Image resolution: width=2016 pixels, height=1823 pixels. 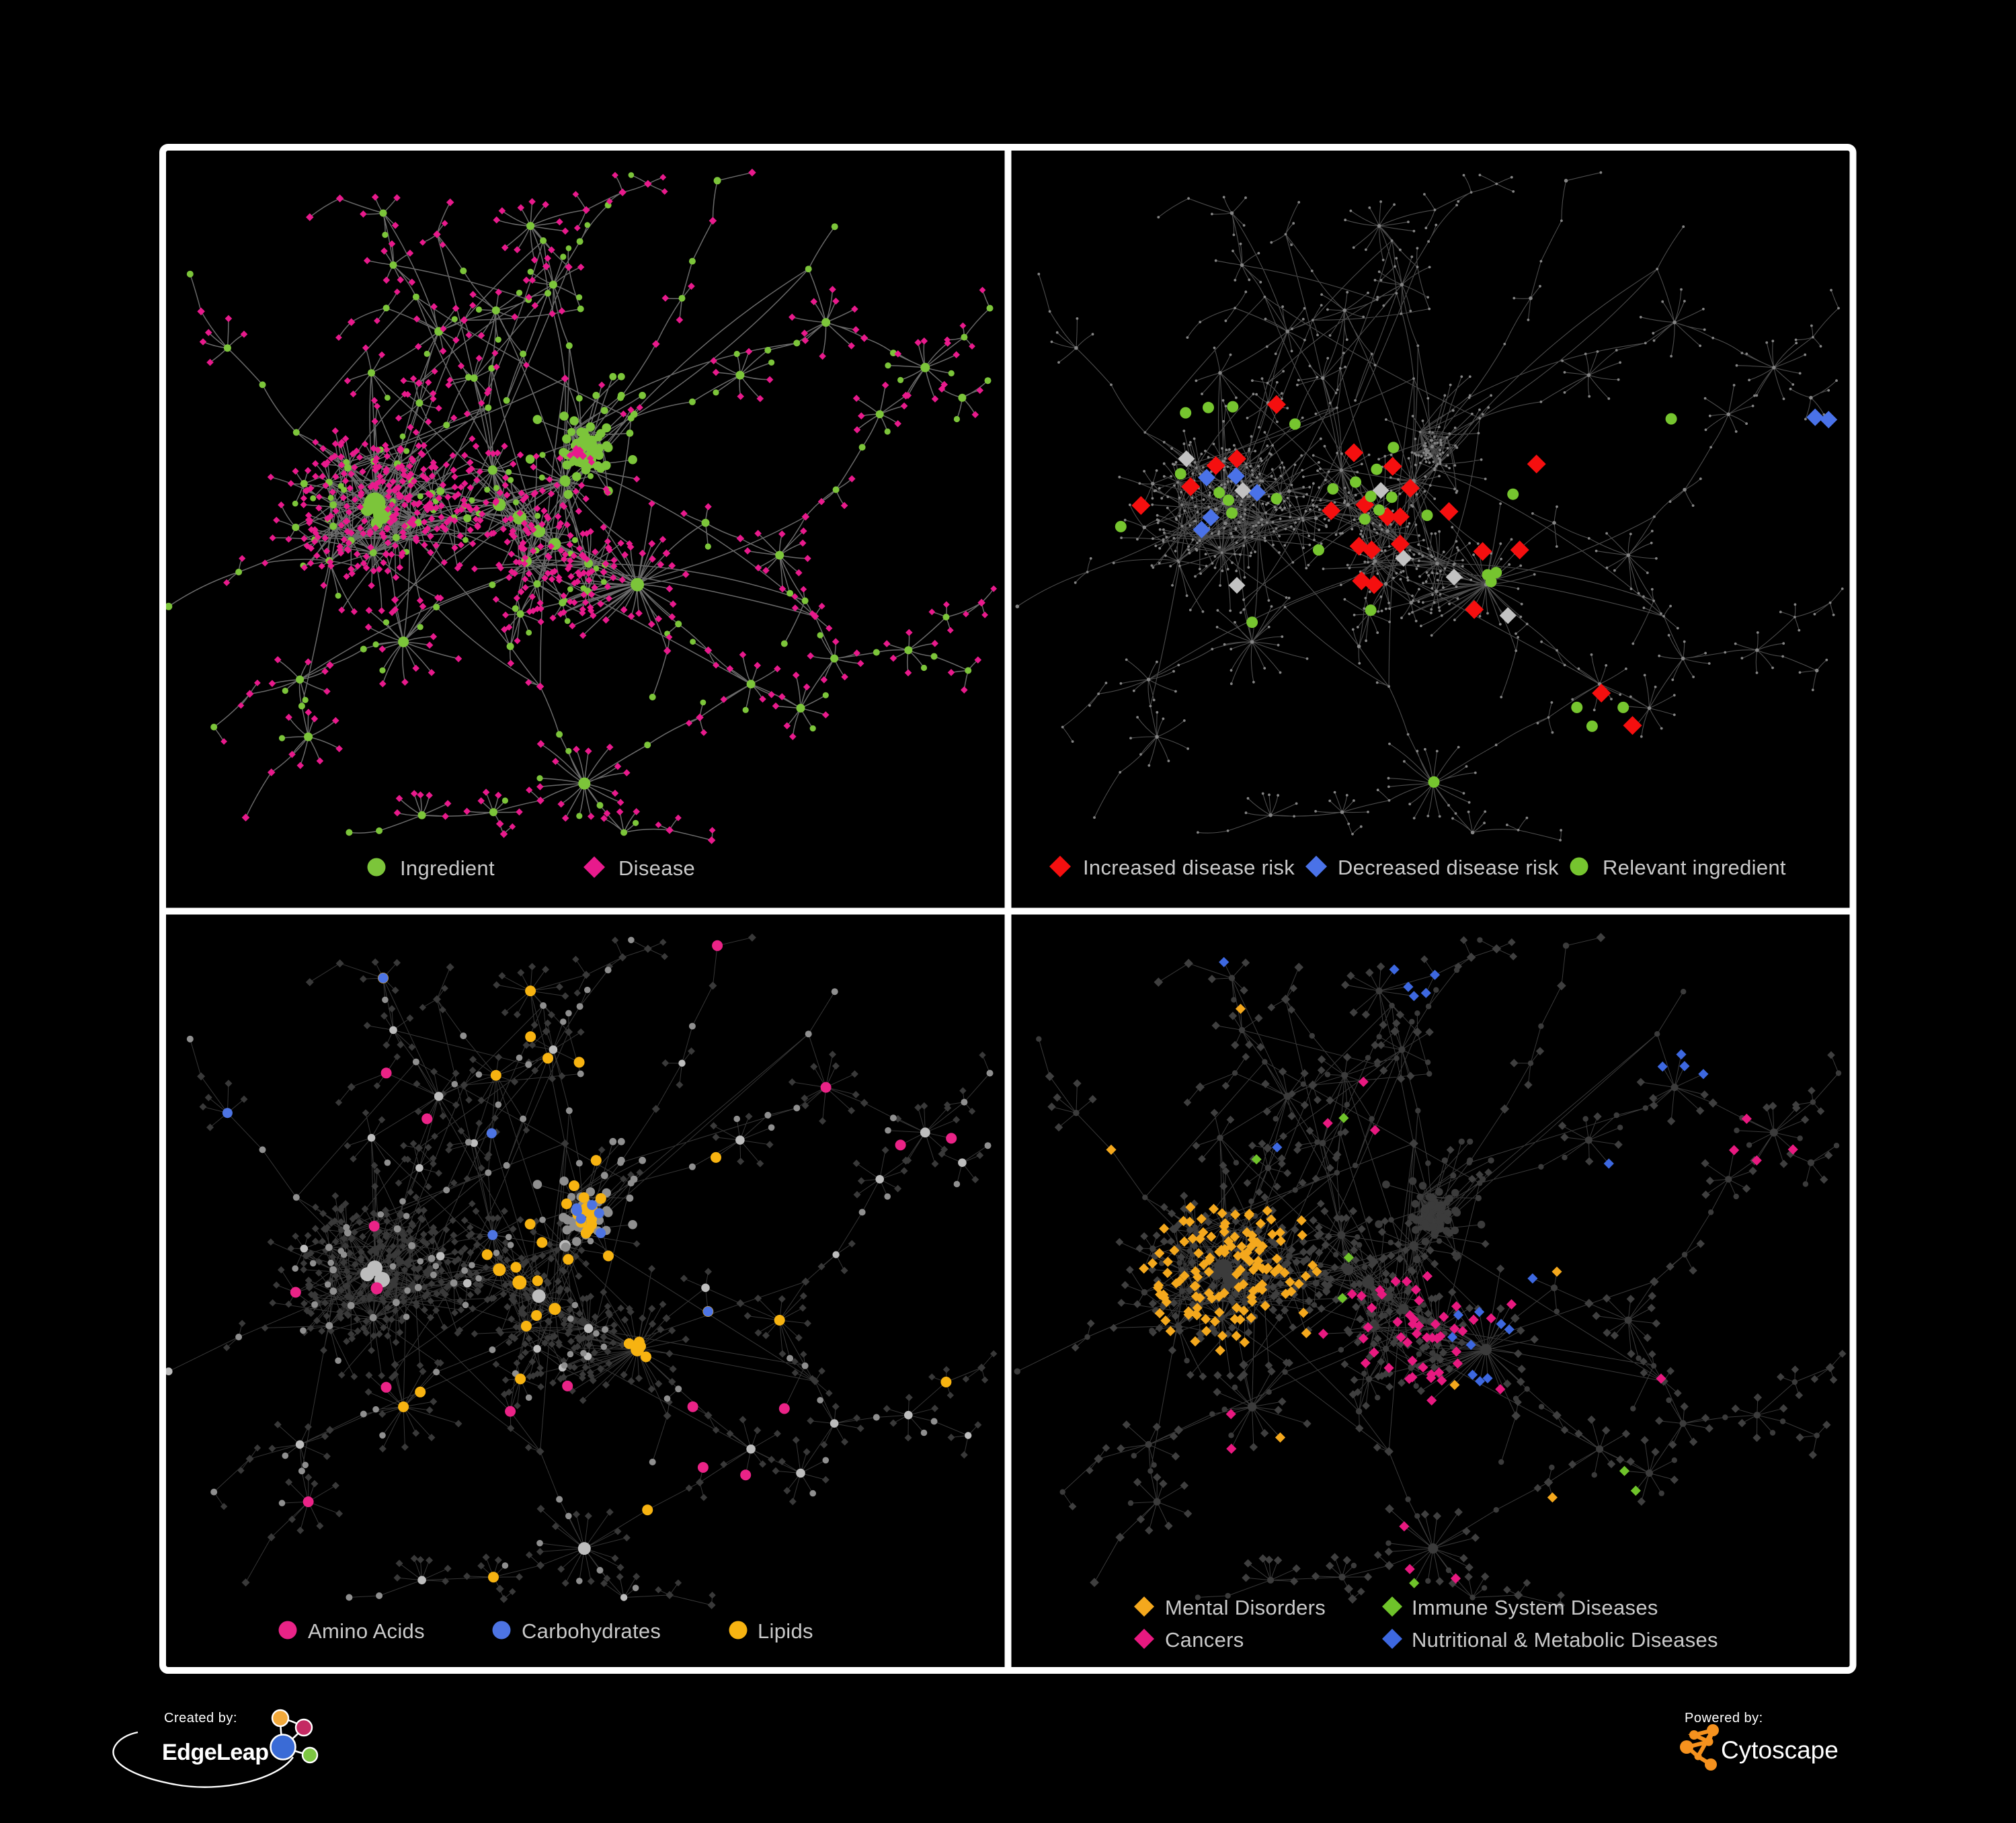 I want to click on svg-text: Amino Acids, so click(x=366, y=1631).